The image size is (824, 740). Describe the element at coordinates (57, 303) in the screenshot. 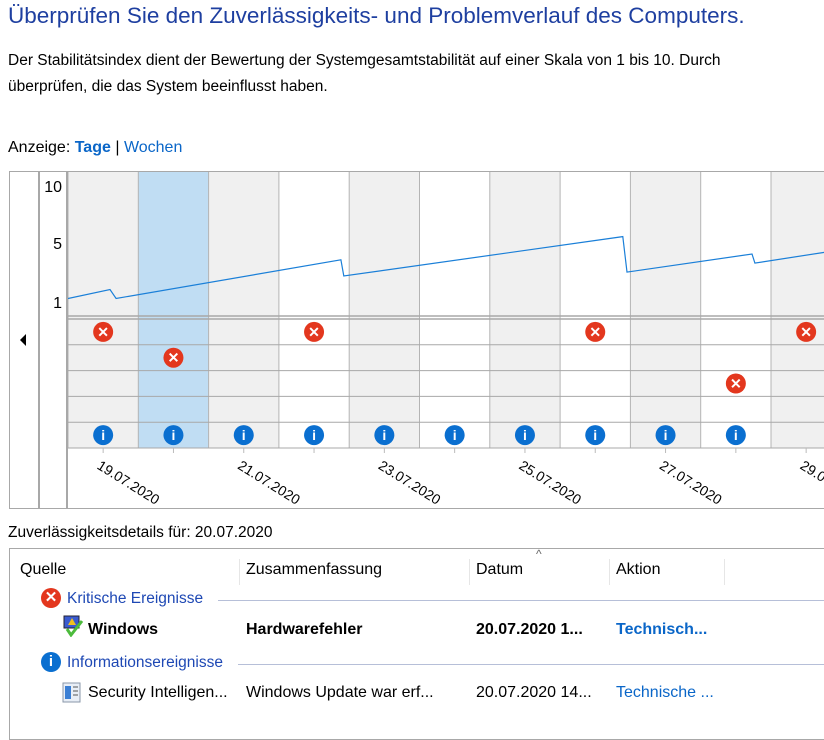

I see `y-tick: 1` at that location.